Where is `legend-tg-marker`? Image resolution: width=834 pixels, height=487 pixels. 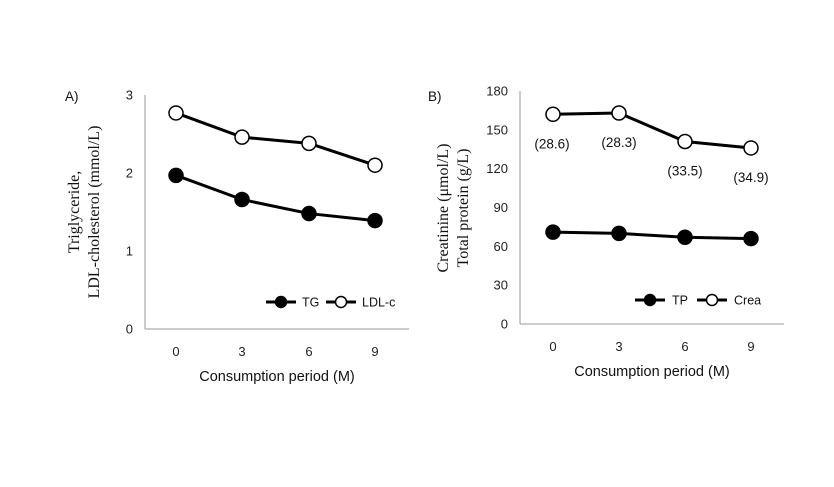
legend-tg-marker is located at coordinates (281, 302).